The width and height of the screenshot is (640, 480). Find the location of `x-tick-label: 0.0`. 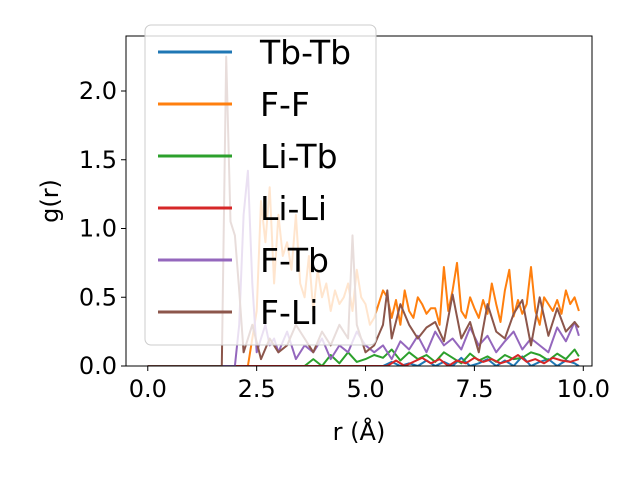

x-tick-label: 0.0 is located at coordinates (148, 389).